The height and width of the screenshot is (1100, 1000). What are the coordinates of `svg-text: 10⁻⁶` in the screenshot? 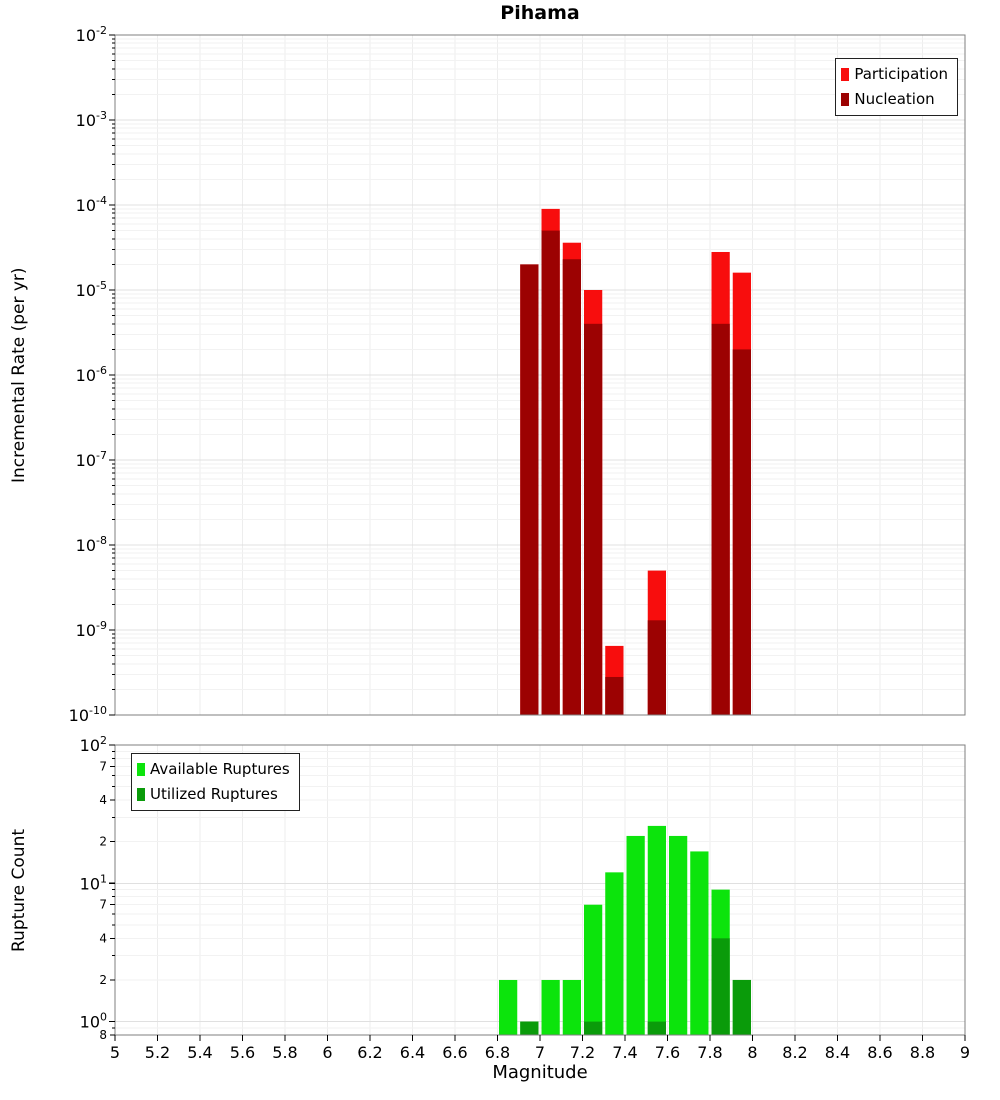 It's located at (91, 374).